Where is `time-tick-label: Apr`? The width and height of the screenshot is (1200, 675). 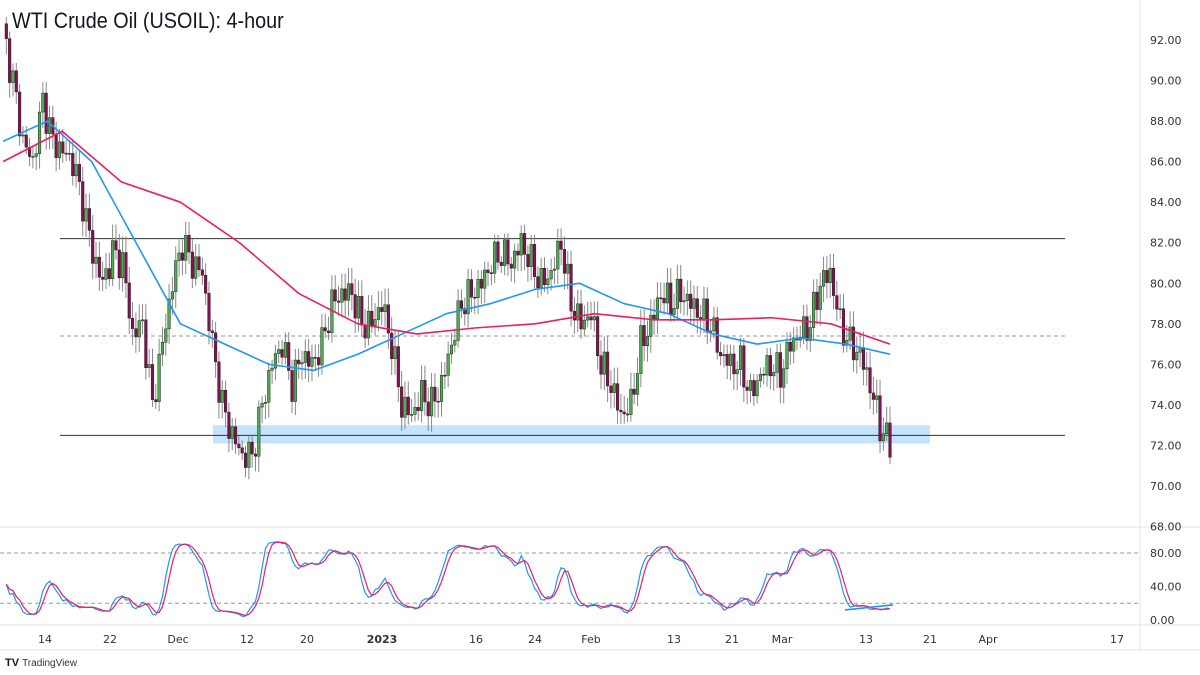
time-tick-label: Apr is located at coordinates (988, 639).